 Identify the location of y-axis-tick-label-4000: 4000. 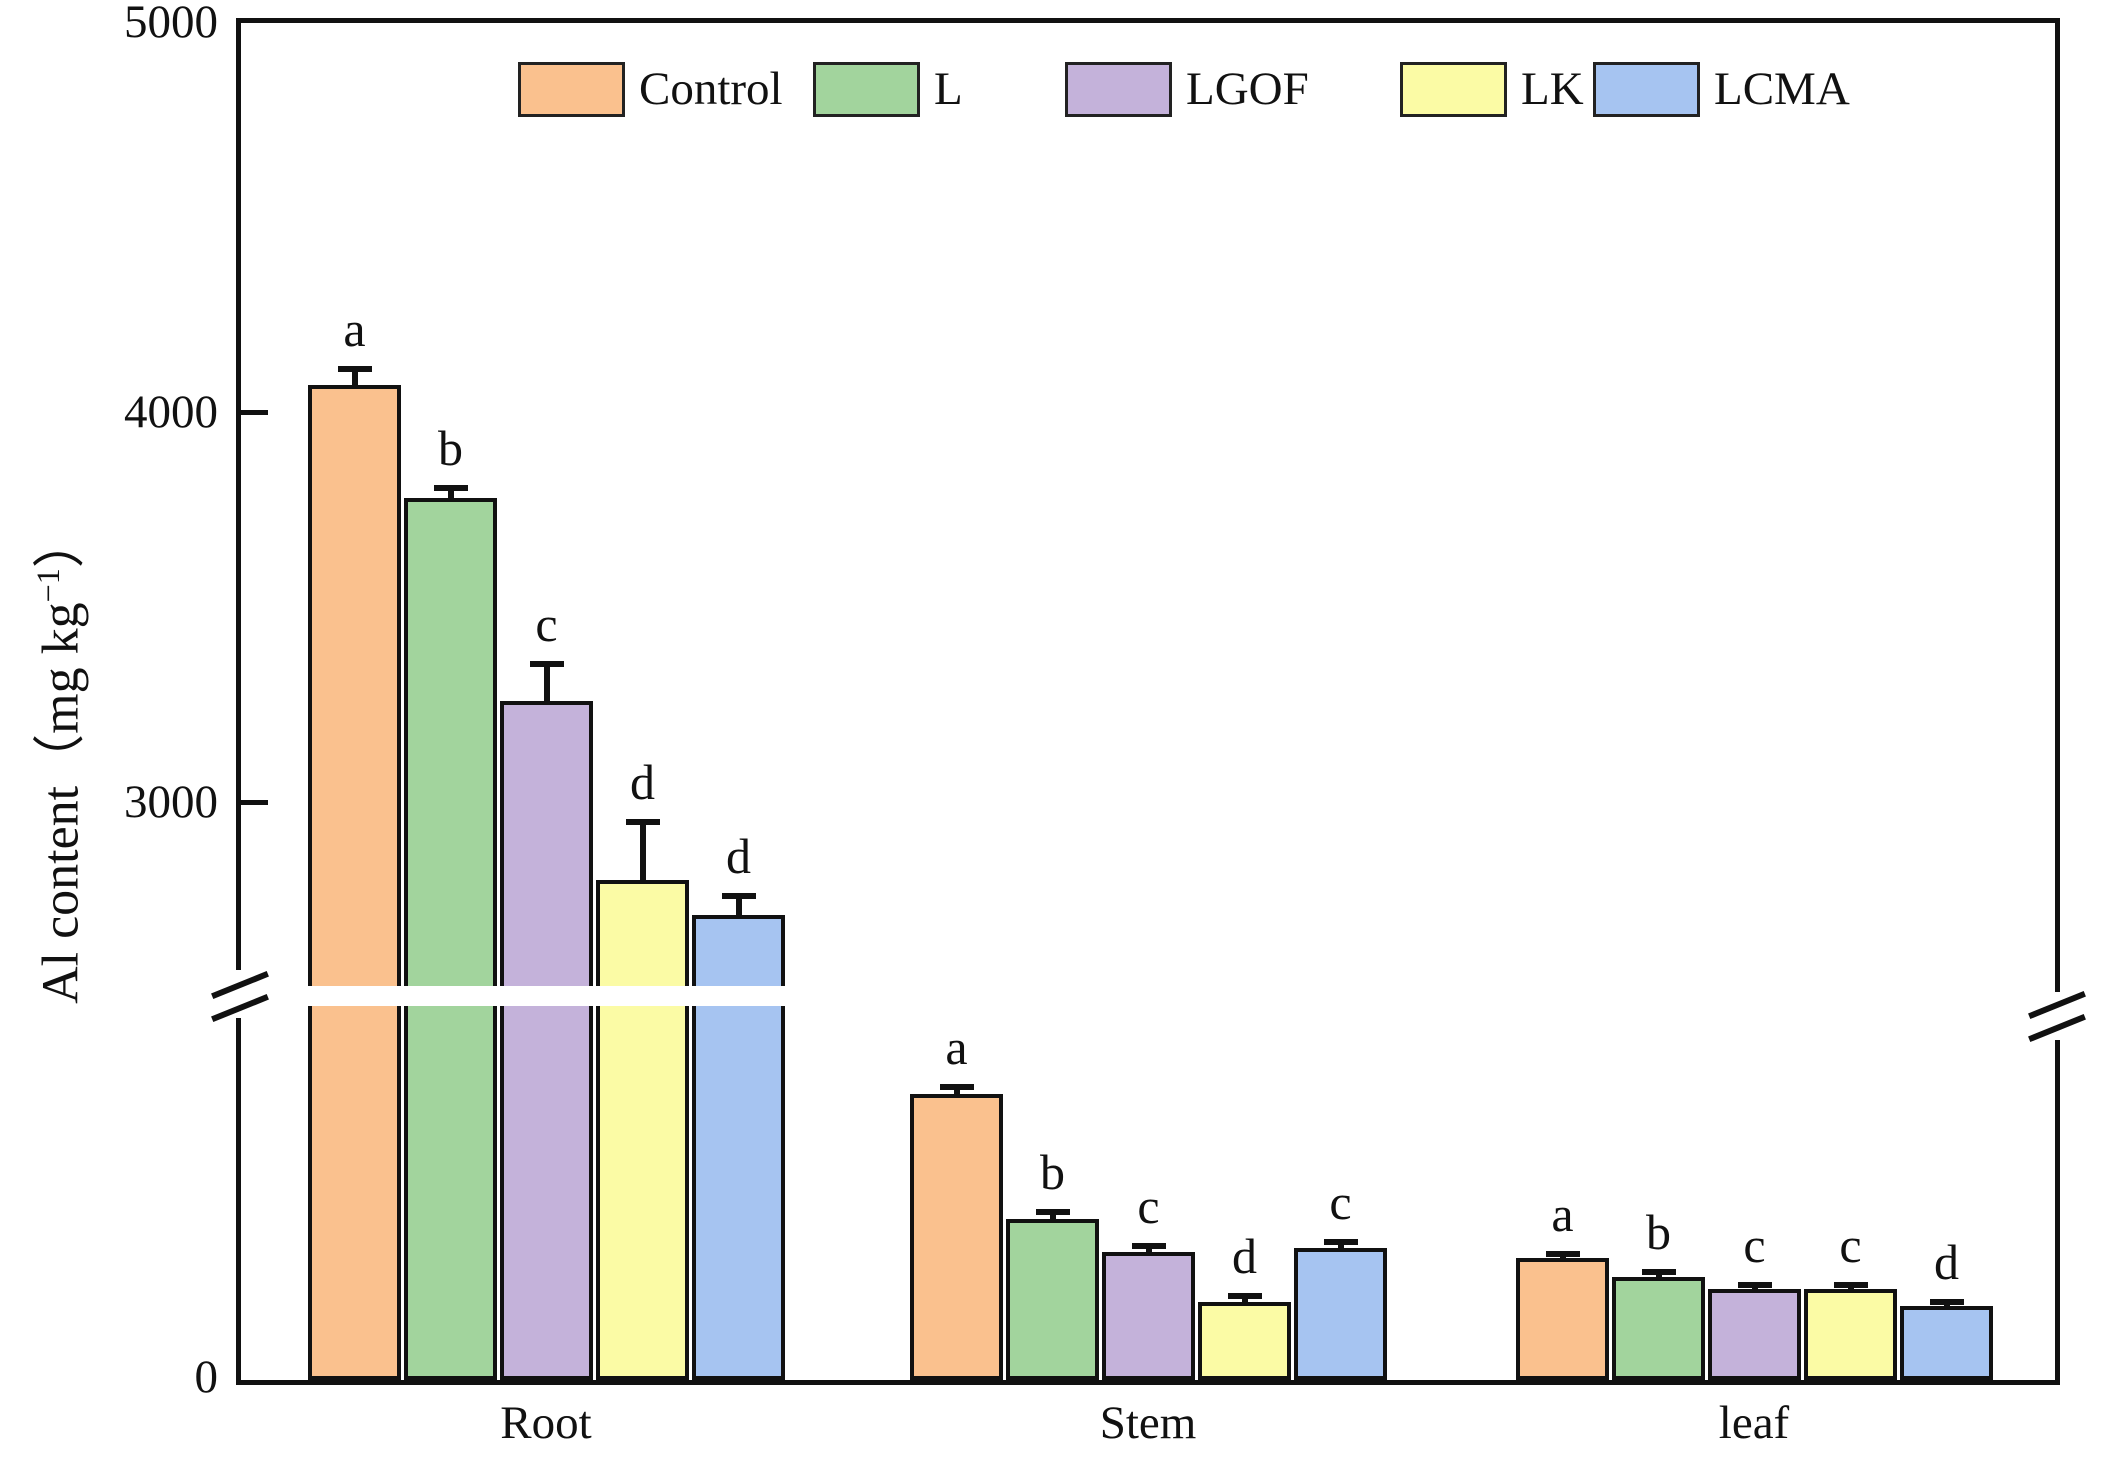
(171, 412).